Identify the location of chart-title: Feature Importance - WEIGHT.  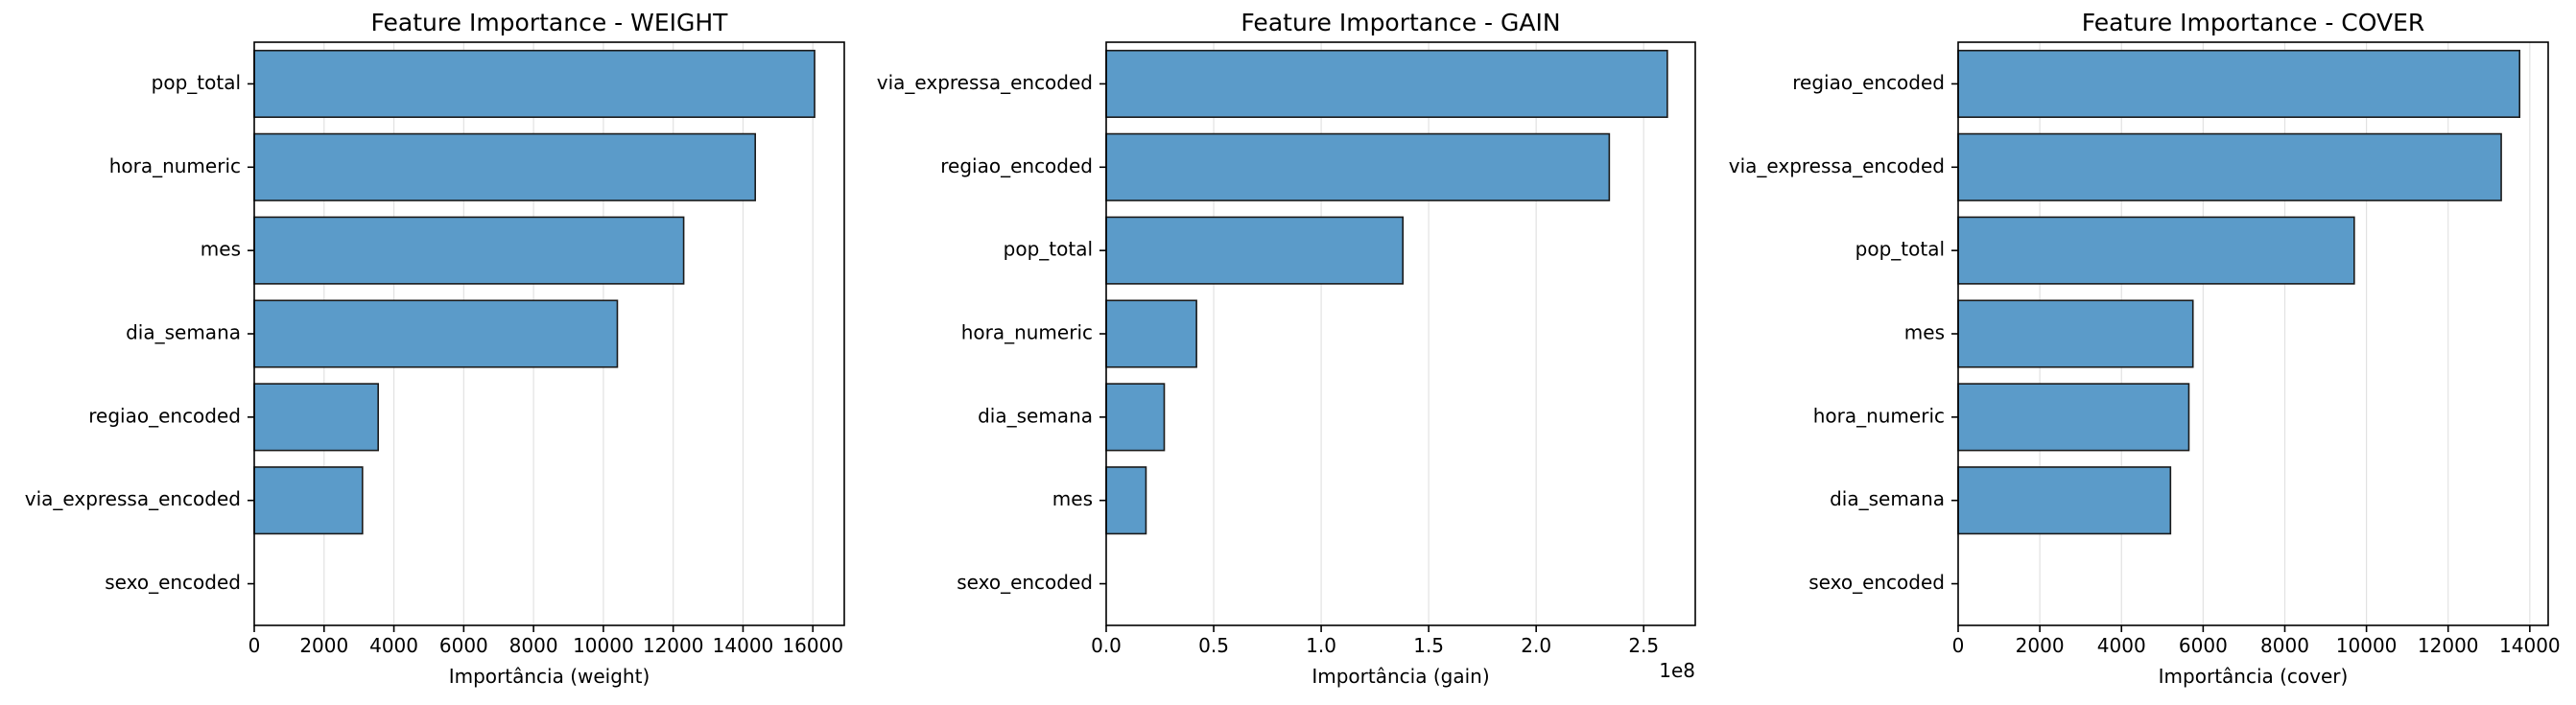
(550, 22).